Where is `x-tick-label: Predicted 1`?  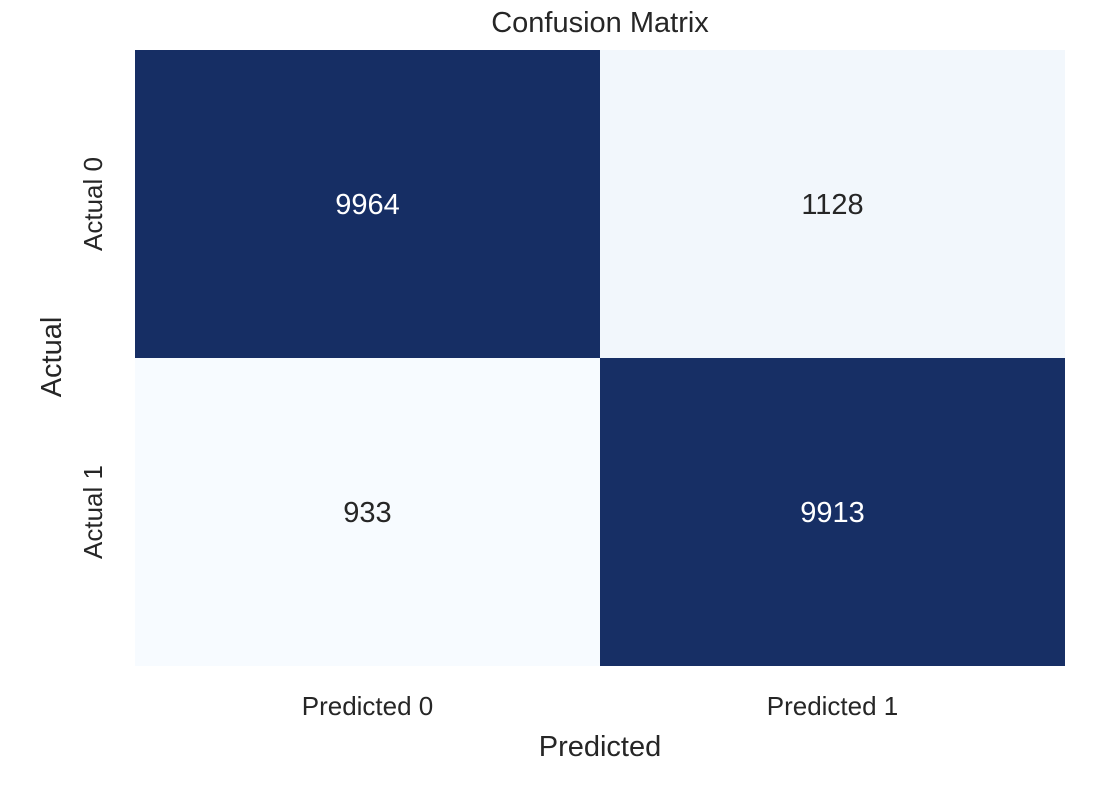
x-tick-label: Predicted 1 is located at coordinates (833, 706).